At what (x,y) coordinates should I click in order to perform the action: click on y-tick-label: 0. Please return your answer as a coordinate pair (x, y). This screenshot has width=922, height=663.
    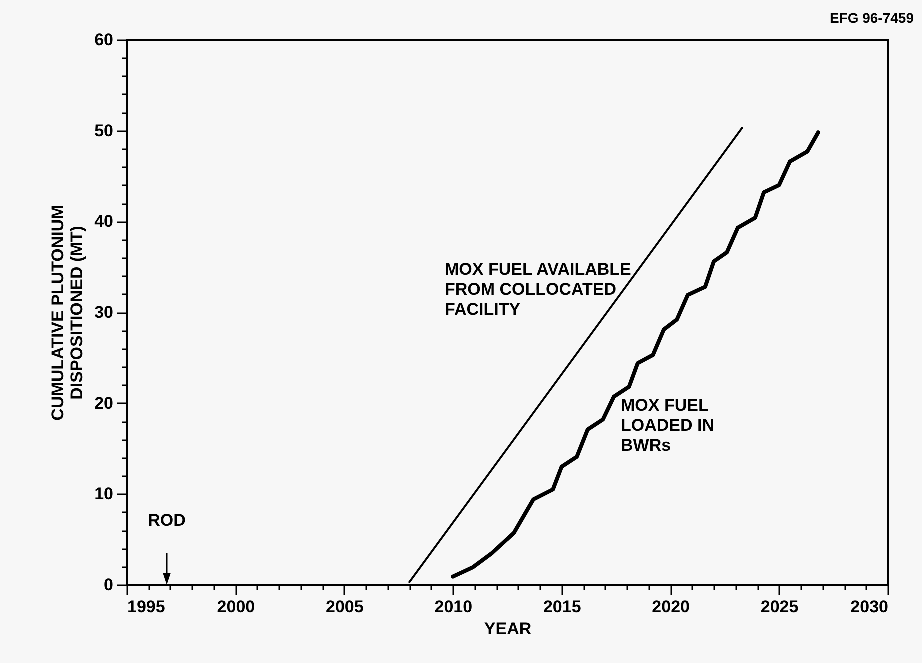
    Looking at the image, I should click on (109, 585).